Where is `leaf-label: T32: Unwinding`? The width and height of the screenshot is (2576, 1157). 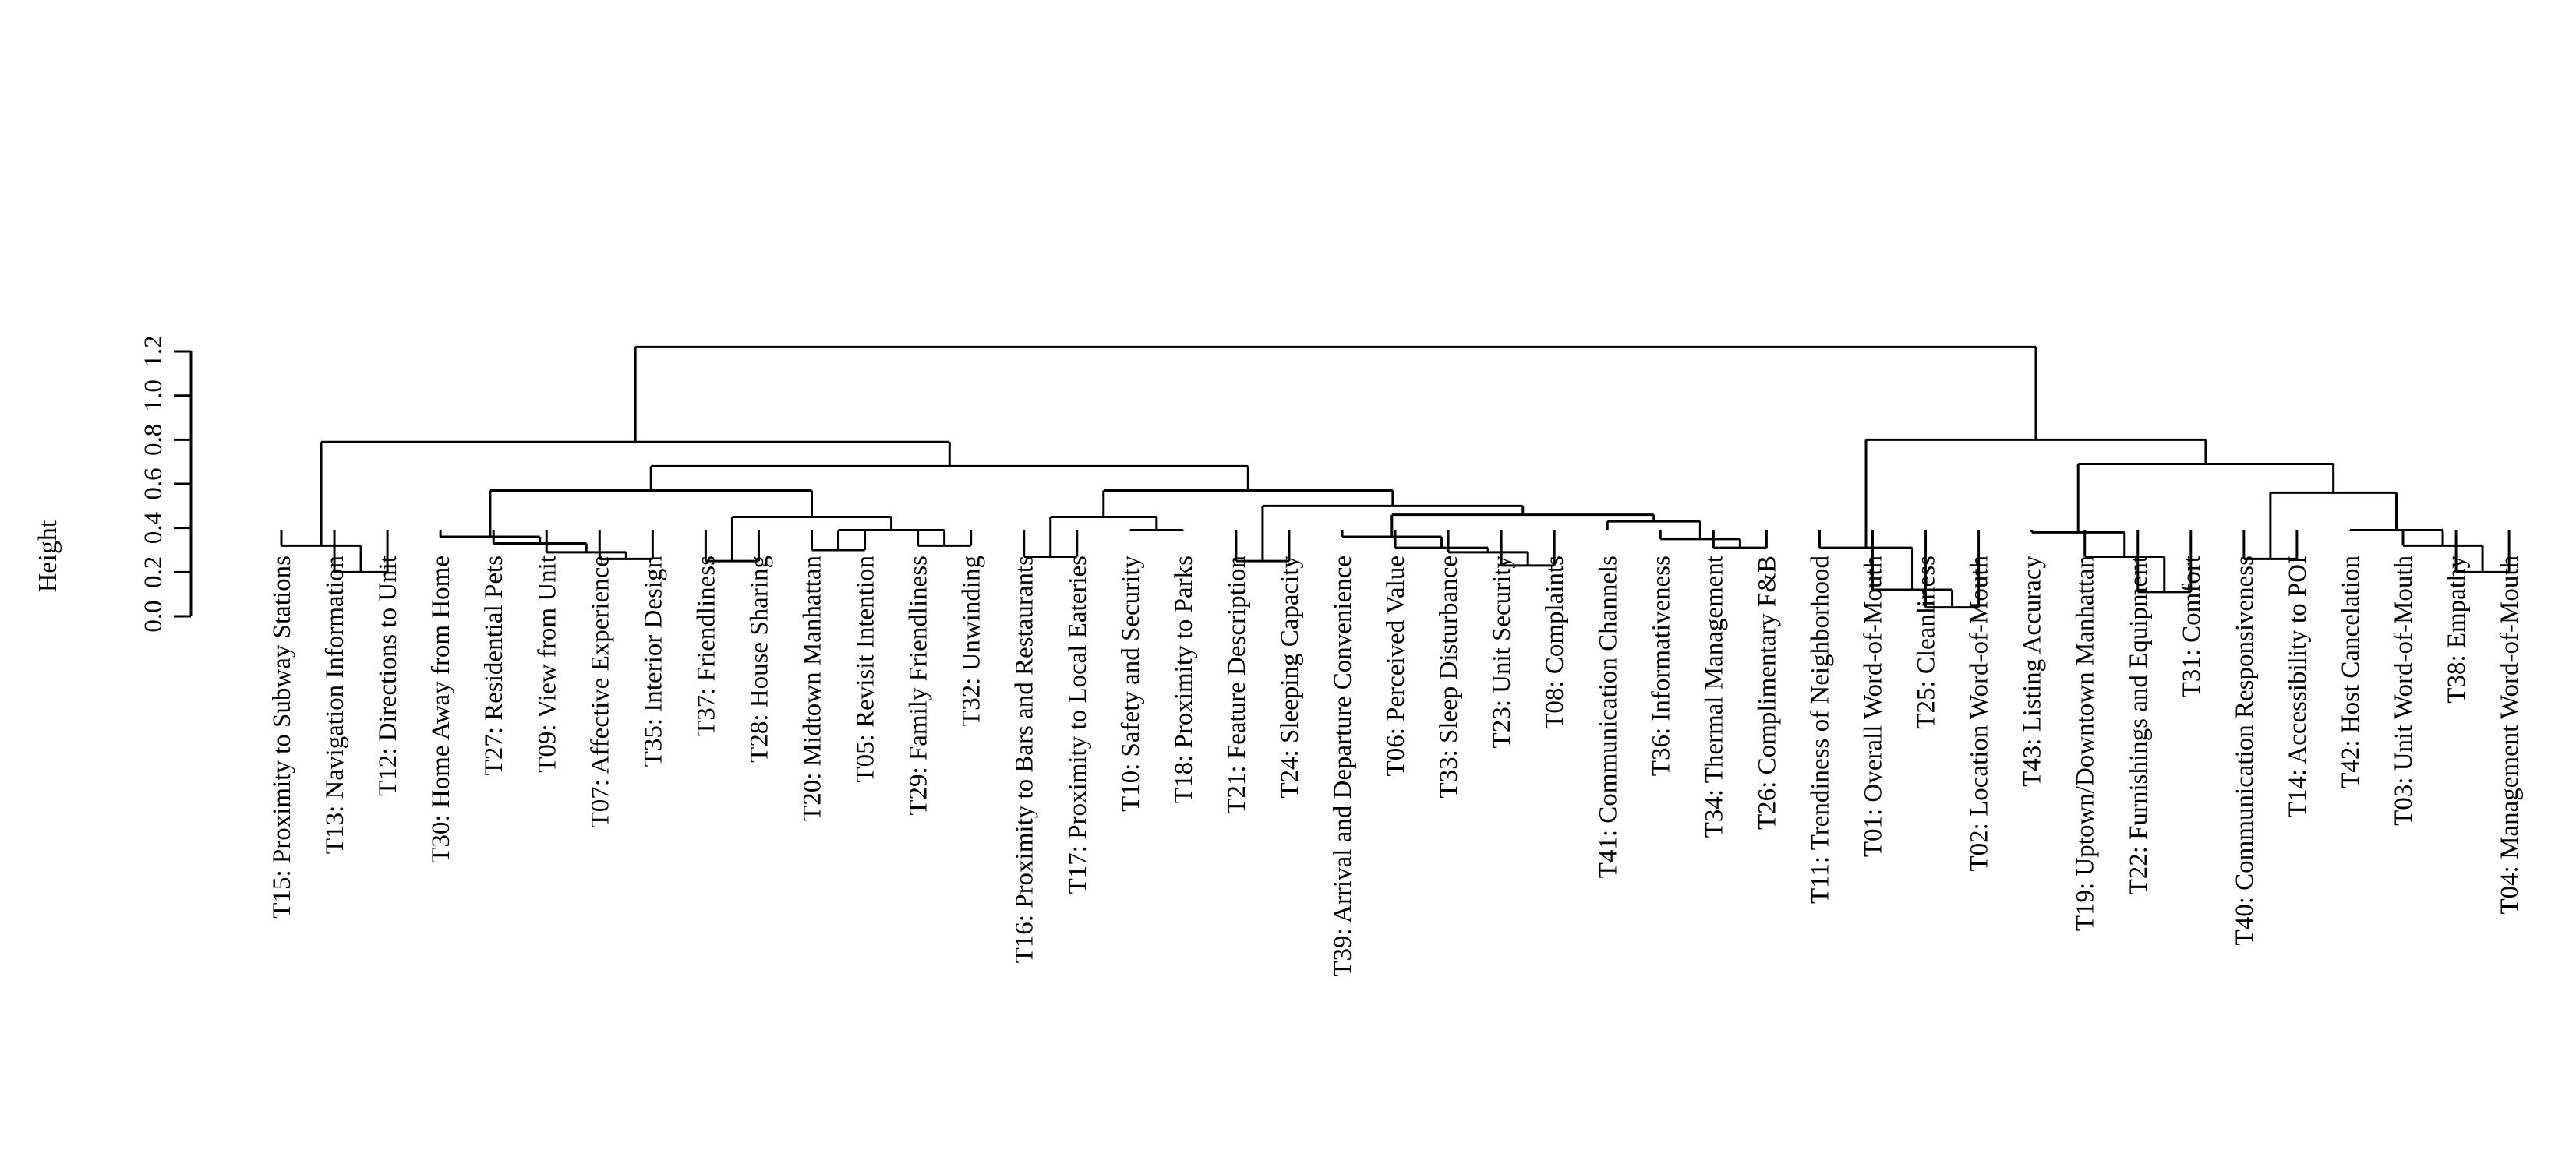
leaf-label: T32: Unwinding is located at coordinates (972, 641).